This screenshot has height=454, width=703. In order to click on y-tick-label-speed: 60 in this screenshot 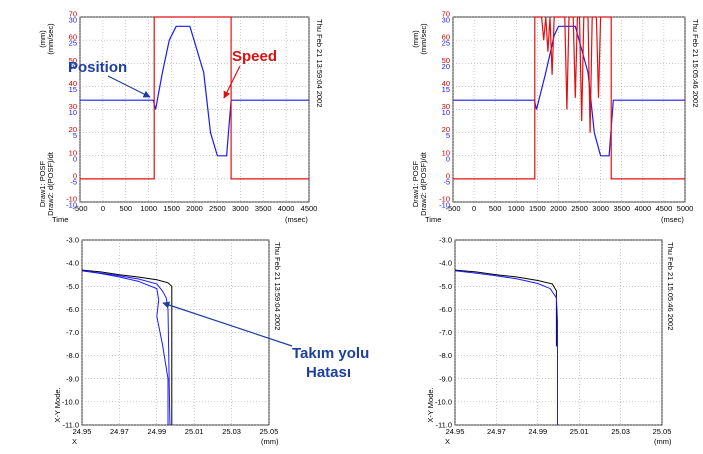, I will do `click(446, 37)`.